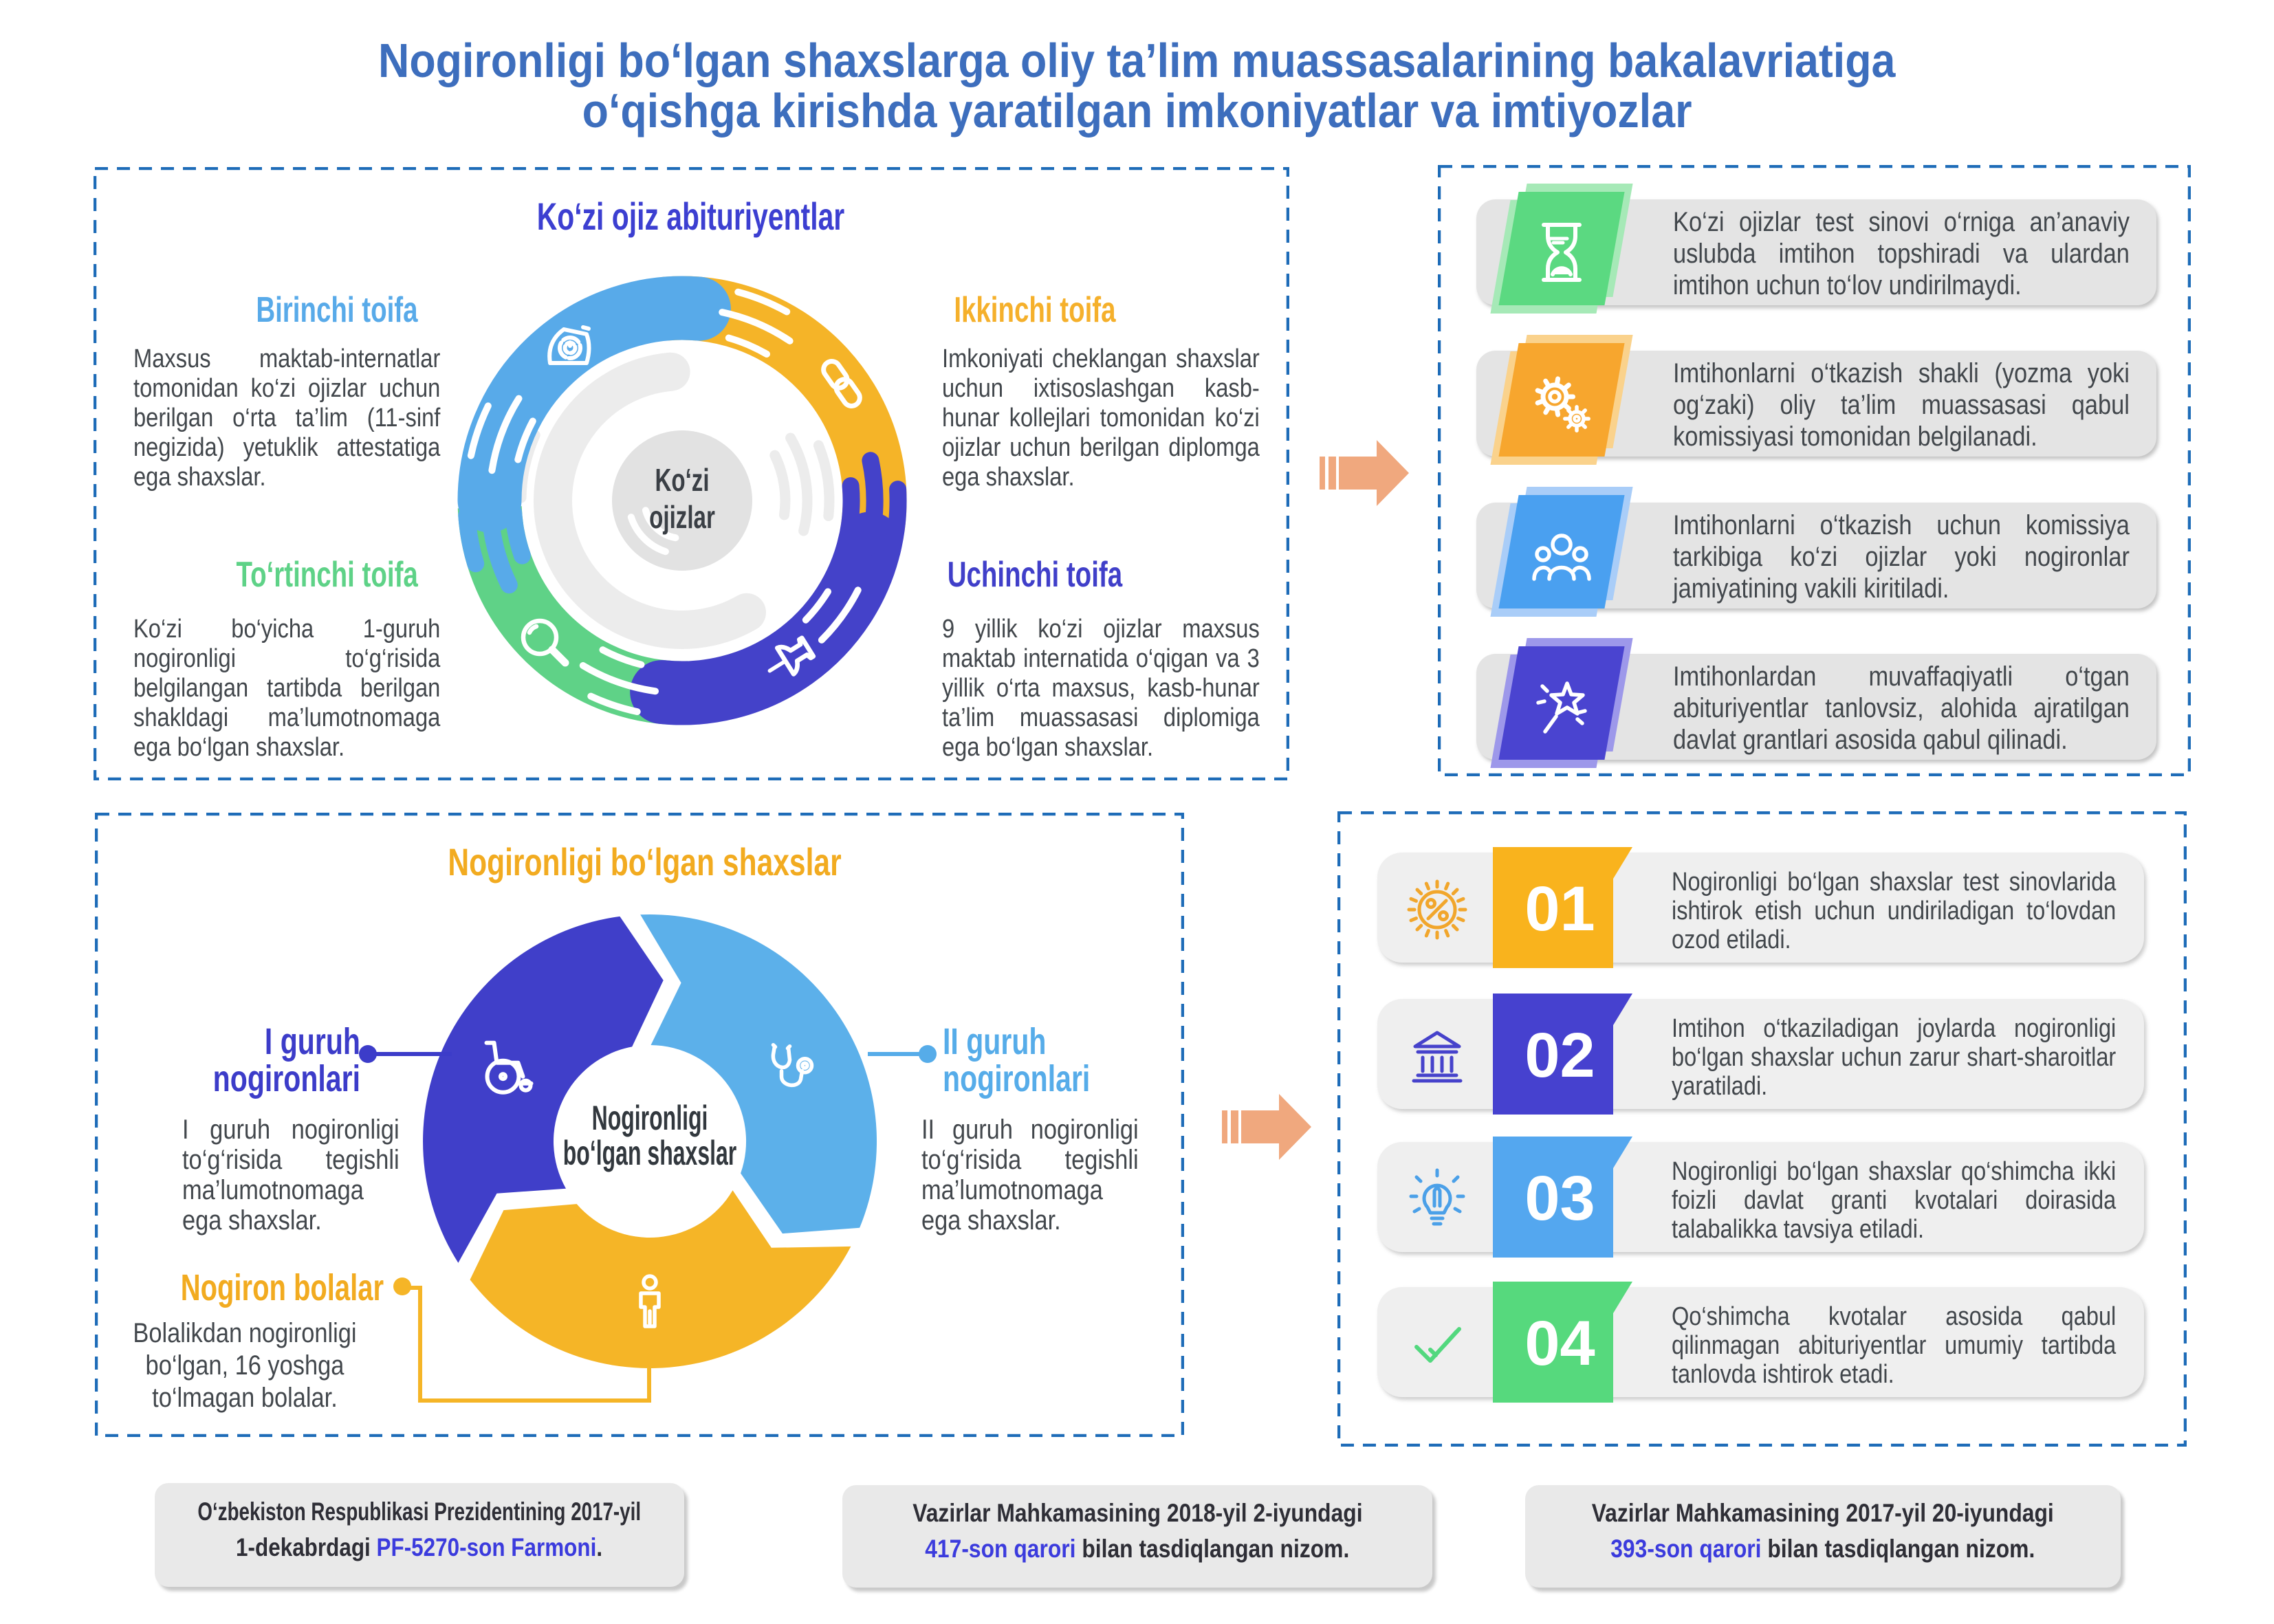 Image resolution: width=2274 pixels, height=1624 pixels. I want to click on svg-text: Nogironligi, so click(650, 1118).